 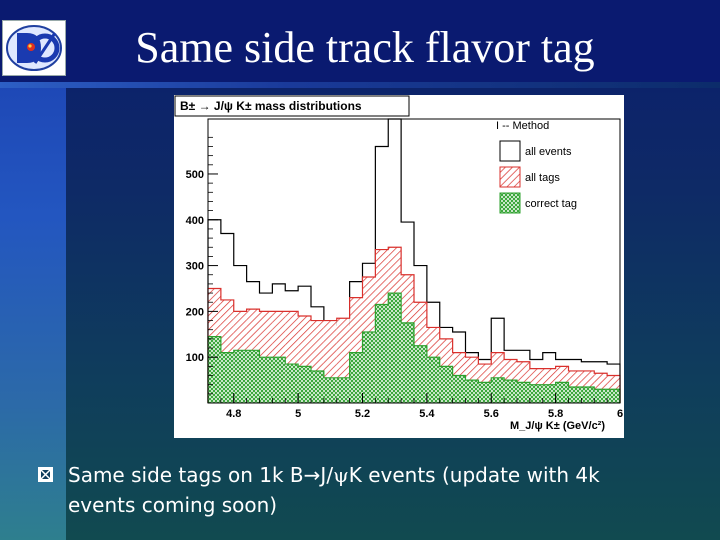 What do you see at coordinates (542, 178) in the screenshot?
I see `legend-label-all-tags: all tags` at bounding box center [542, 178].